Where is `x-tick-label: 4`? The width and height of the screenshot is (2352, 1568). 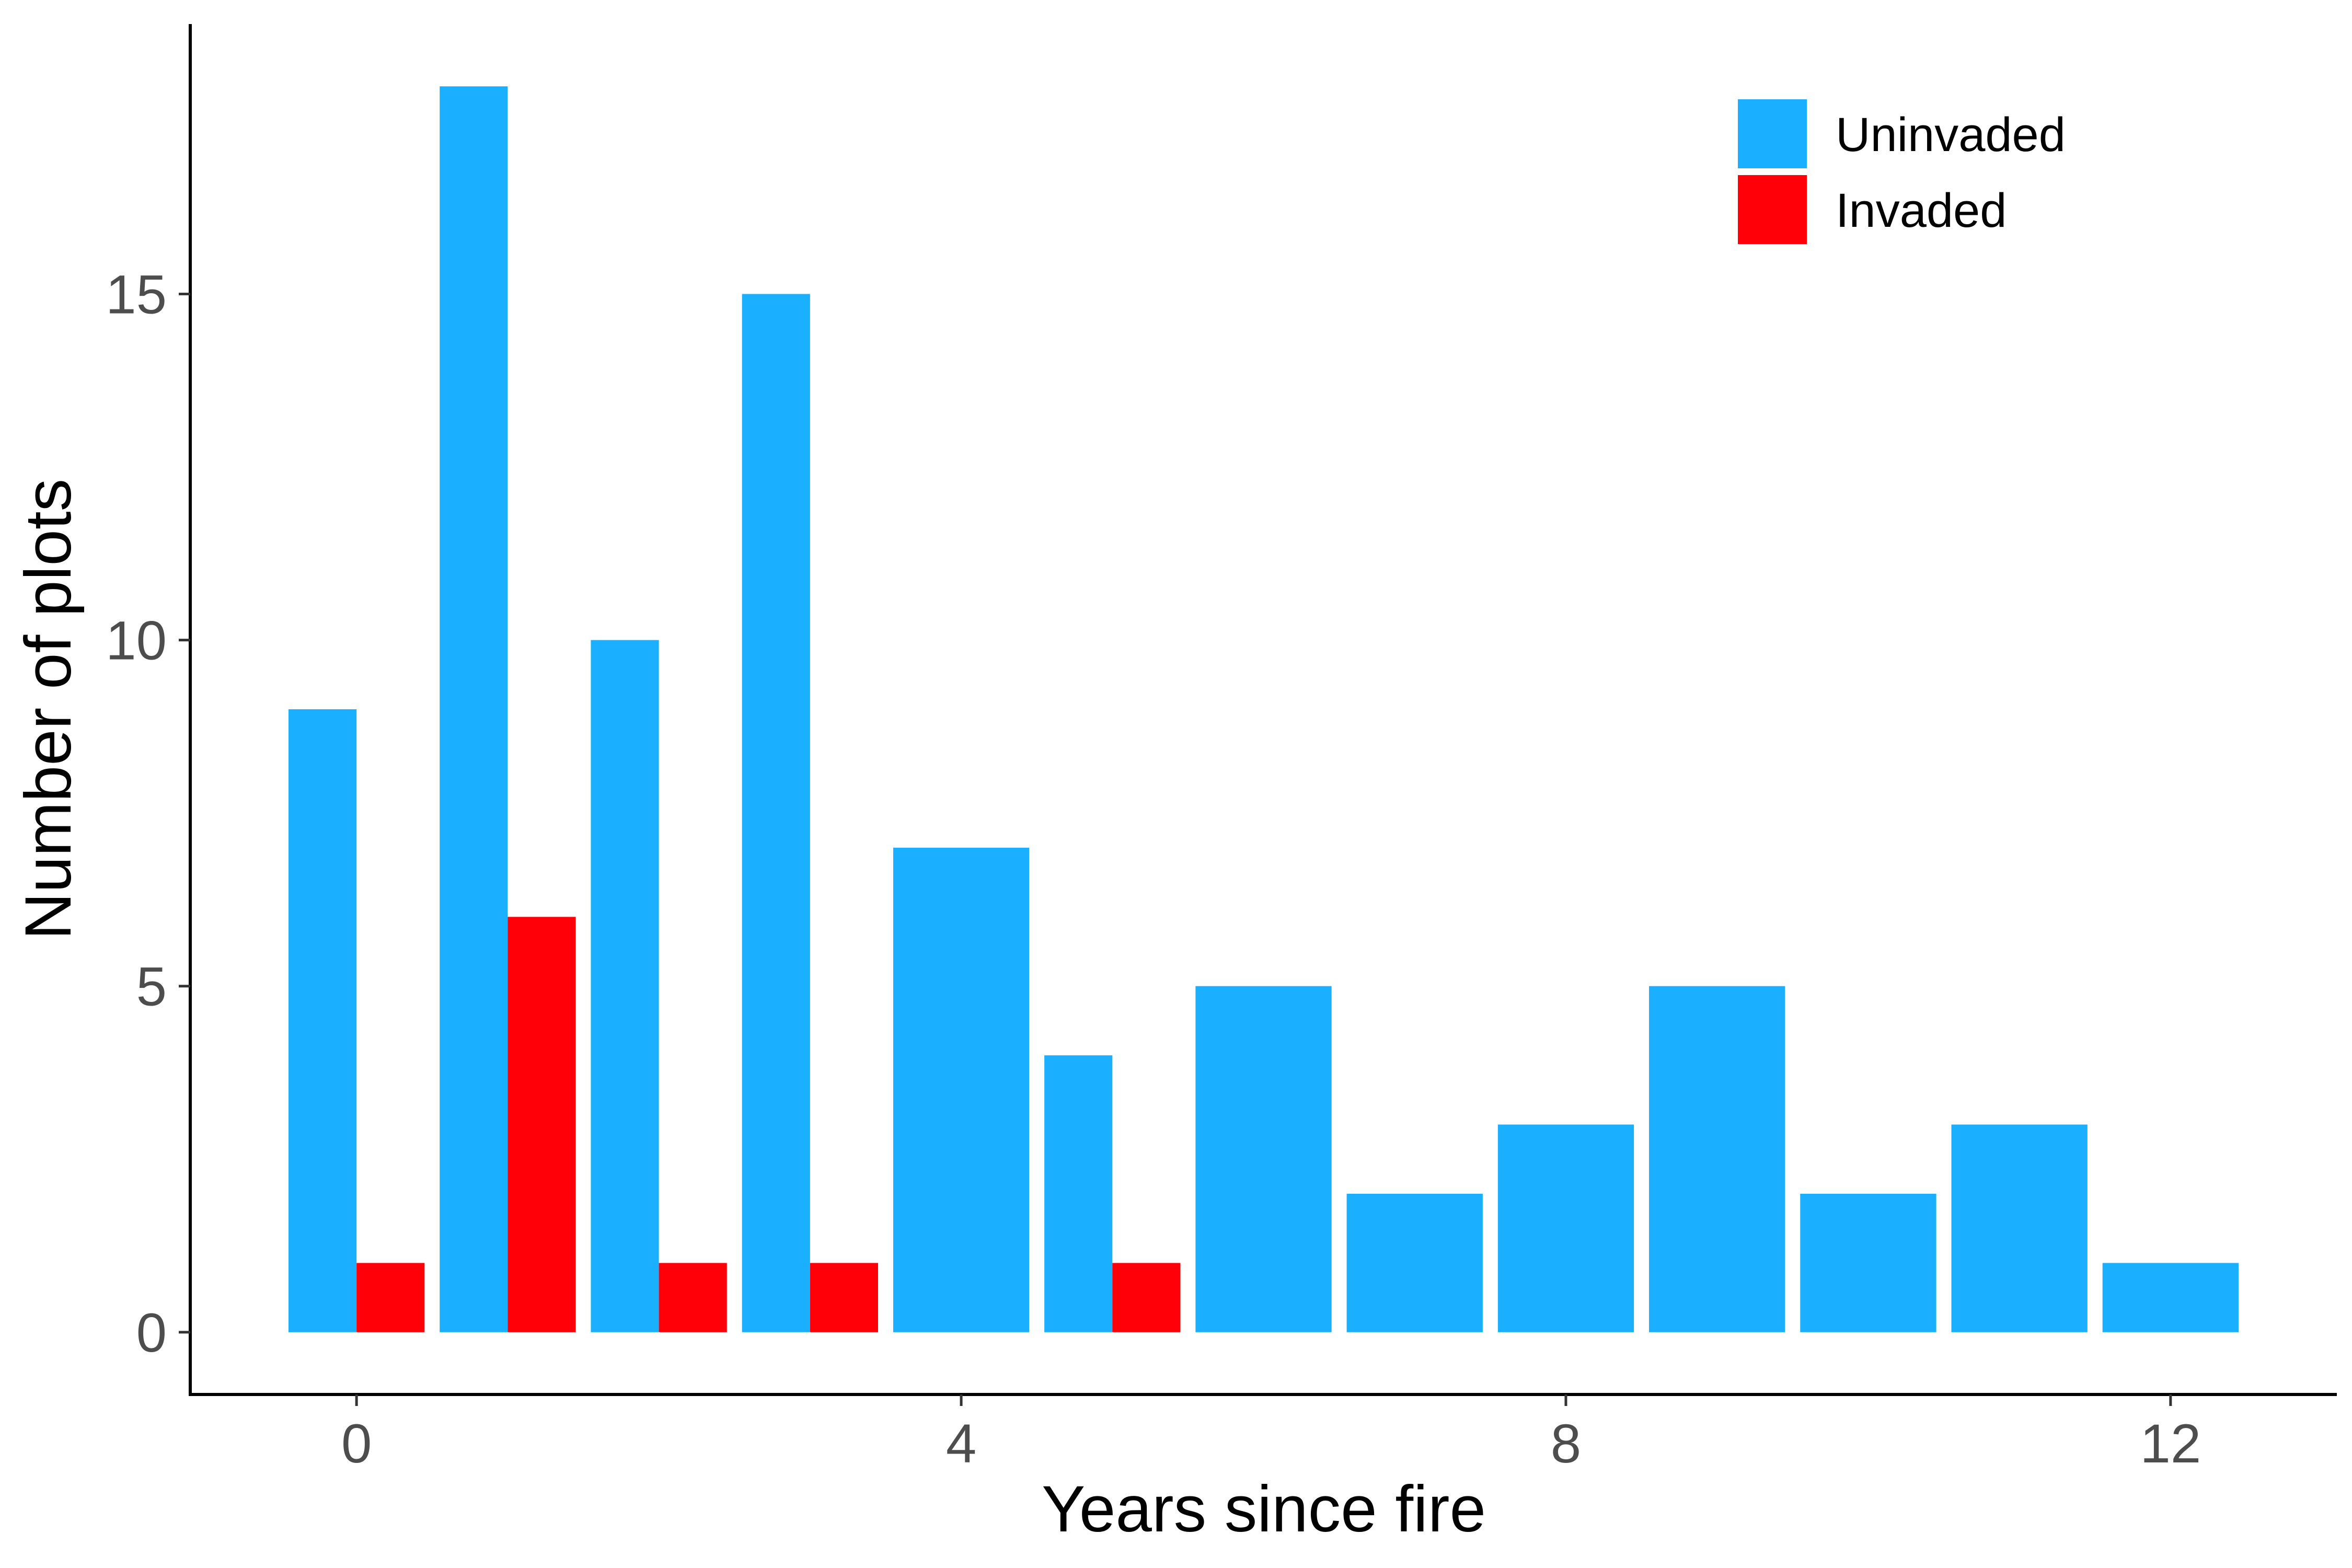 x-tick-label: 4 is located at coordinates (961, 1443).